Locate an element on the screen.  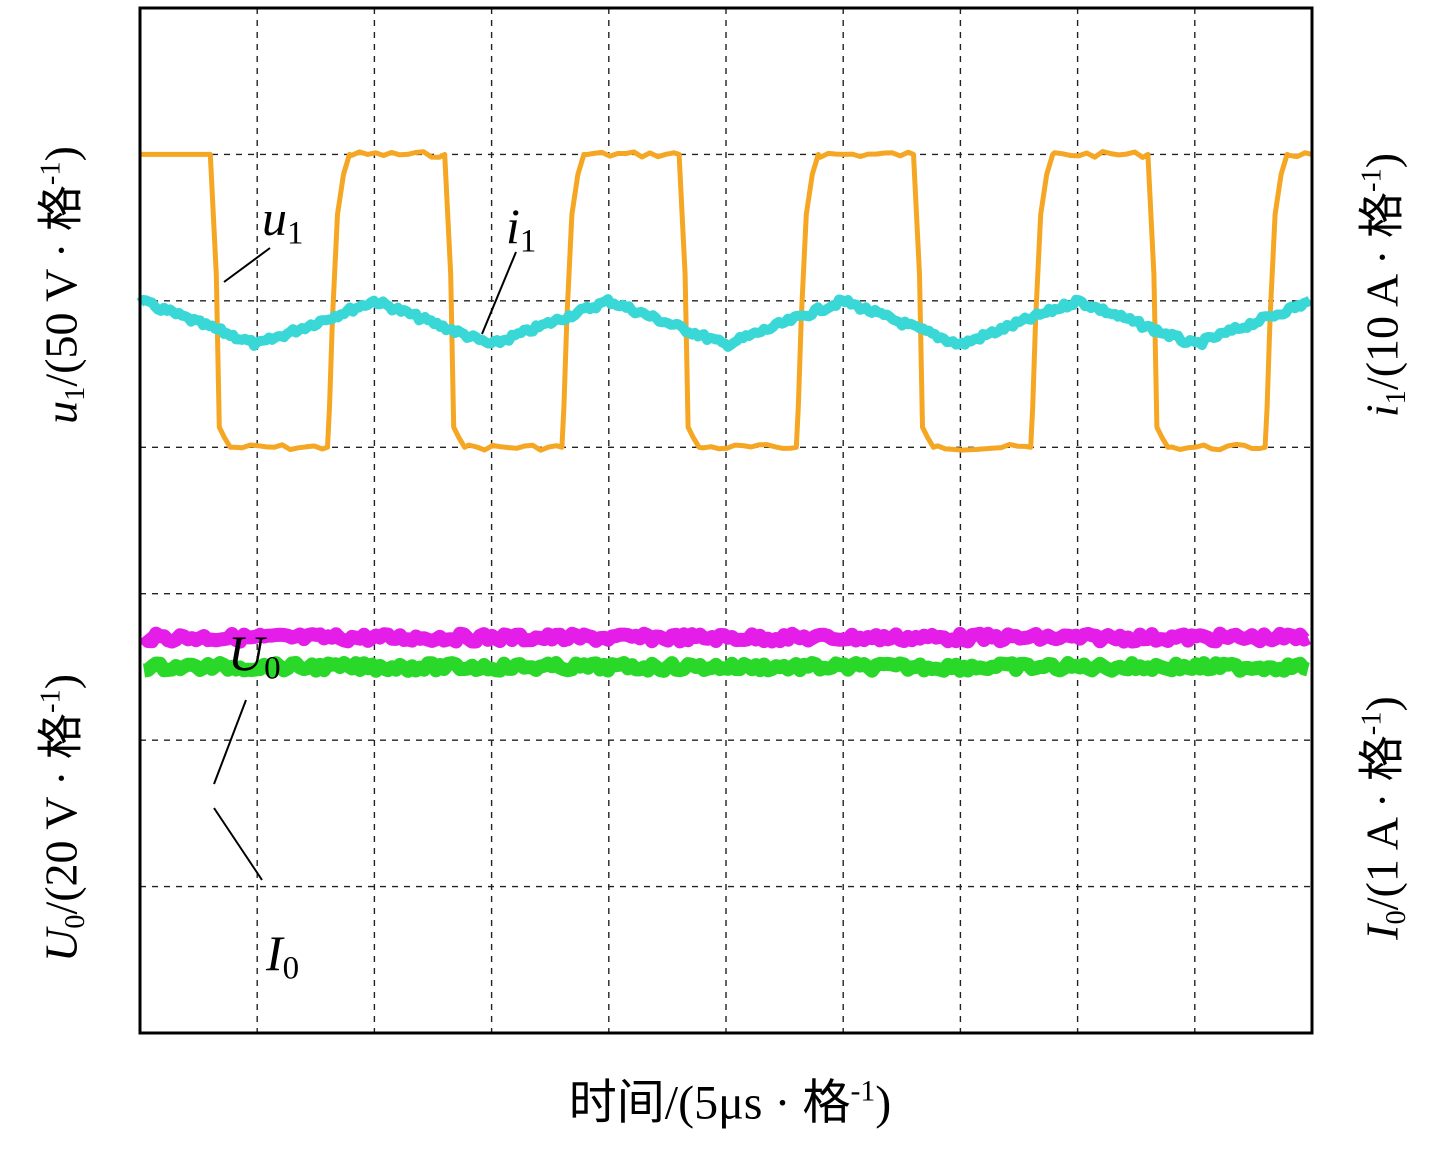
y-label-left-lower-close: ) is located at coordinates (61, 681).